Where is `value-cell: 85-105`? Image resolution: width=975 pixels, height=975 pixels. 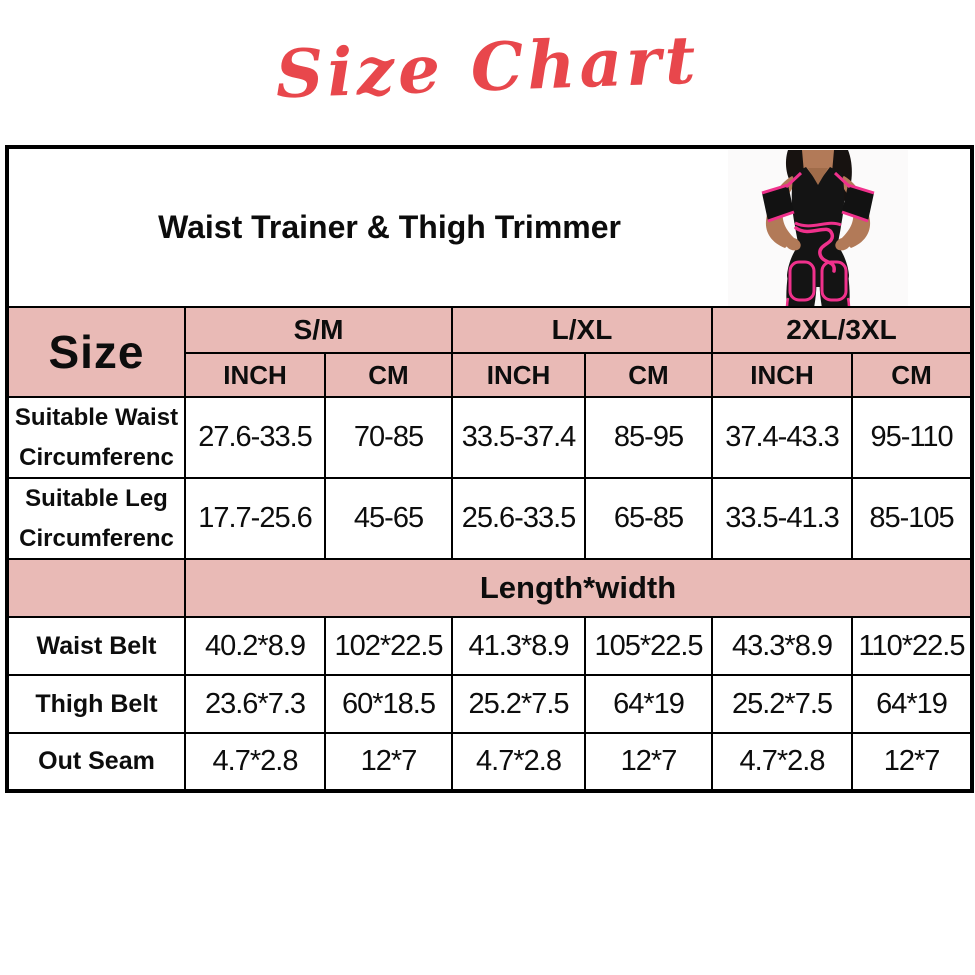
value-cell: 85-105 is located at coordinates (912, 519).